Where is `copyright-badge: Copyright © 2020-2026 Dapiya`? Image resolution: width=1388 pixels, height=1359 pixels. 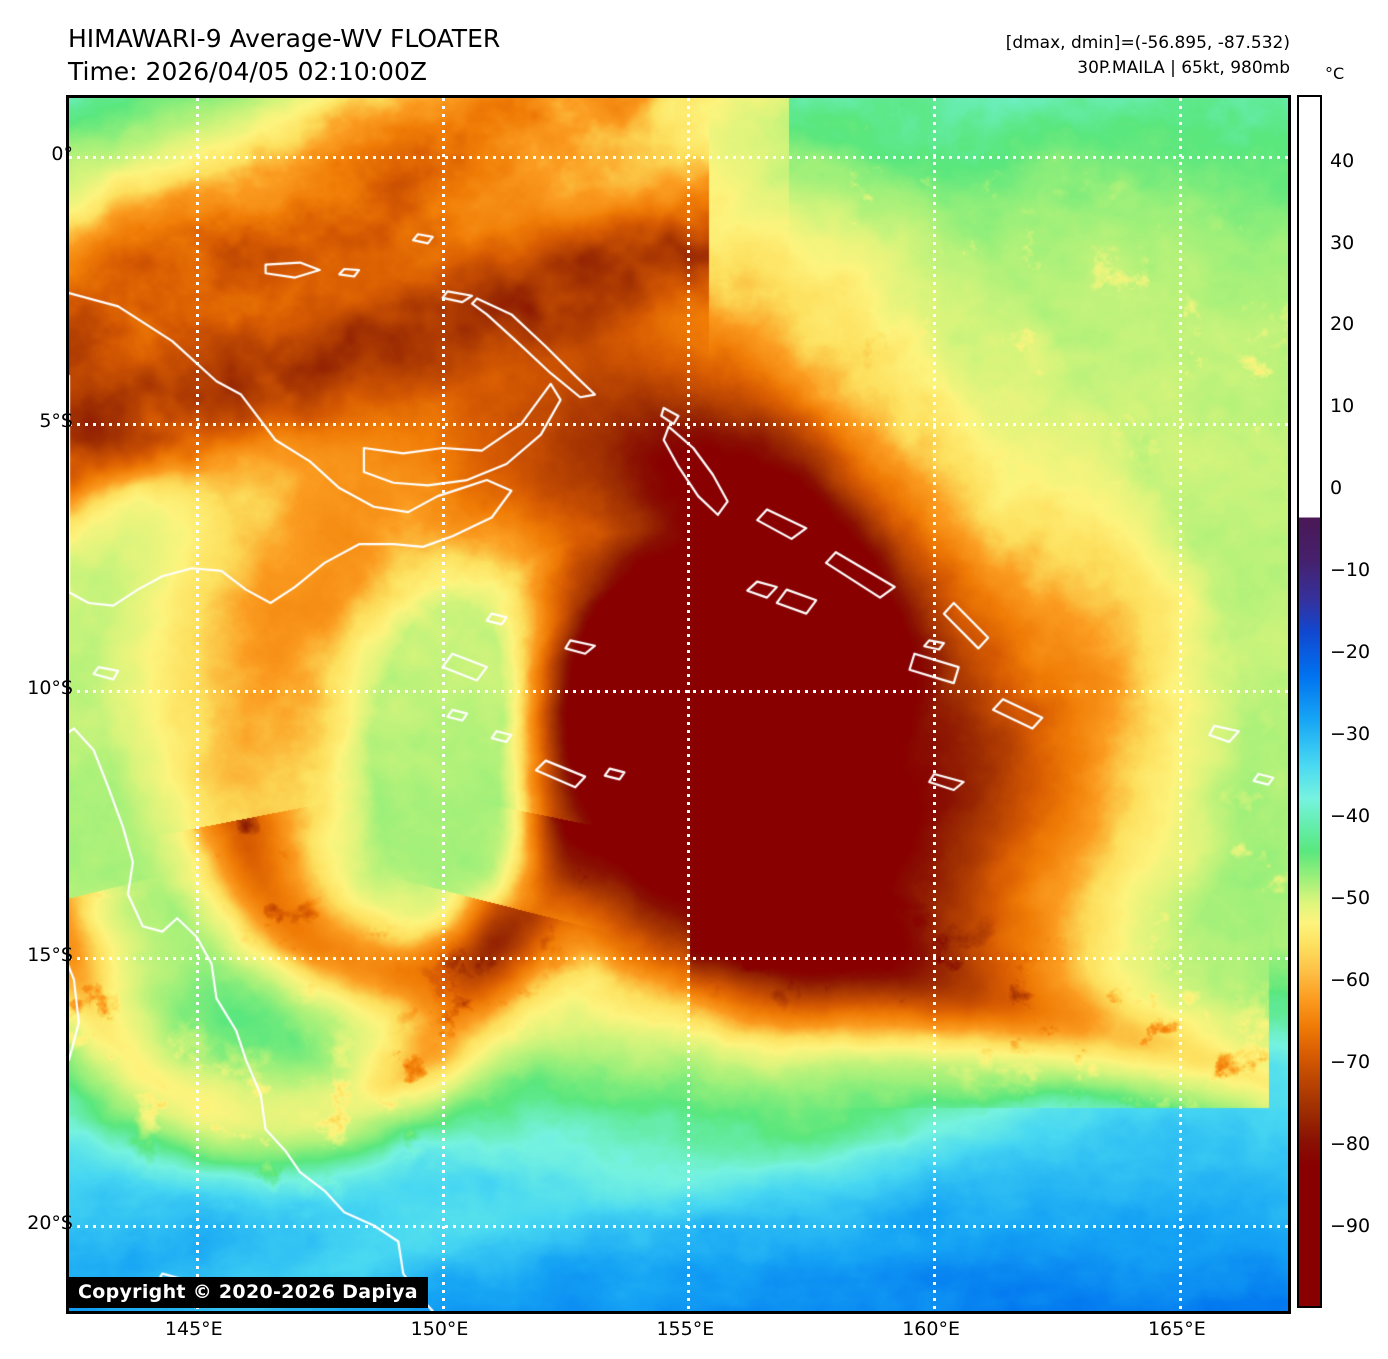 copyright-badge: Copyright © 2020-2026 Dapiya is located at coordinates (248, 1292).